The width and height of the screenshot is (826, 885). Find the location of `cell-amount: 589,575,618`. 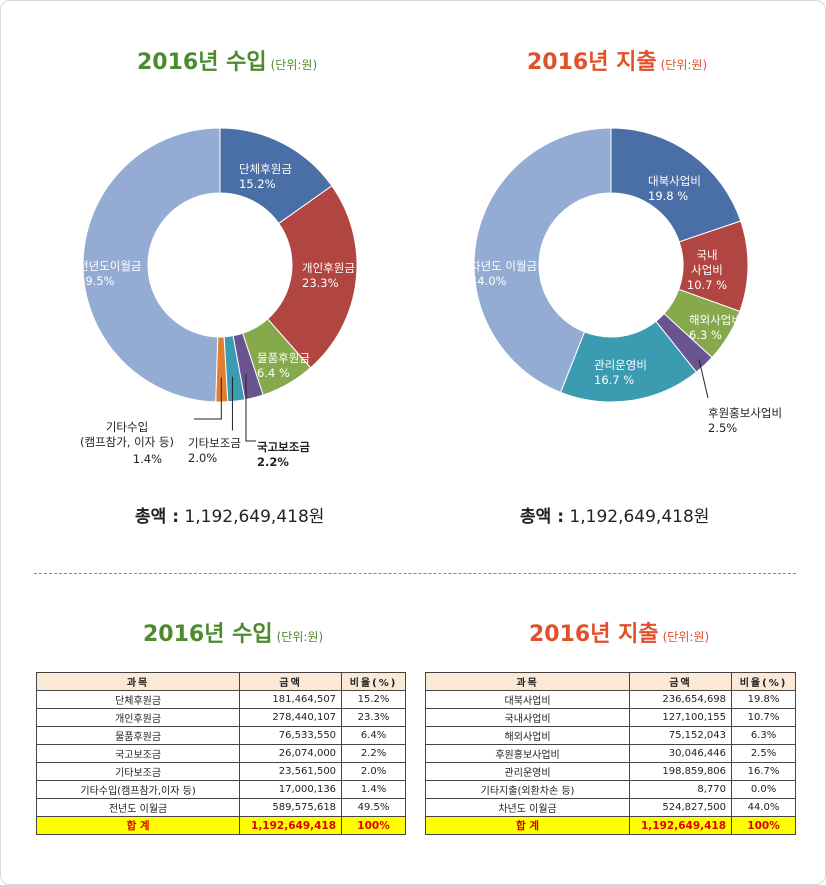

cell-amount: 589,575,618 is located at coordinates (291, 807).